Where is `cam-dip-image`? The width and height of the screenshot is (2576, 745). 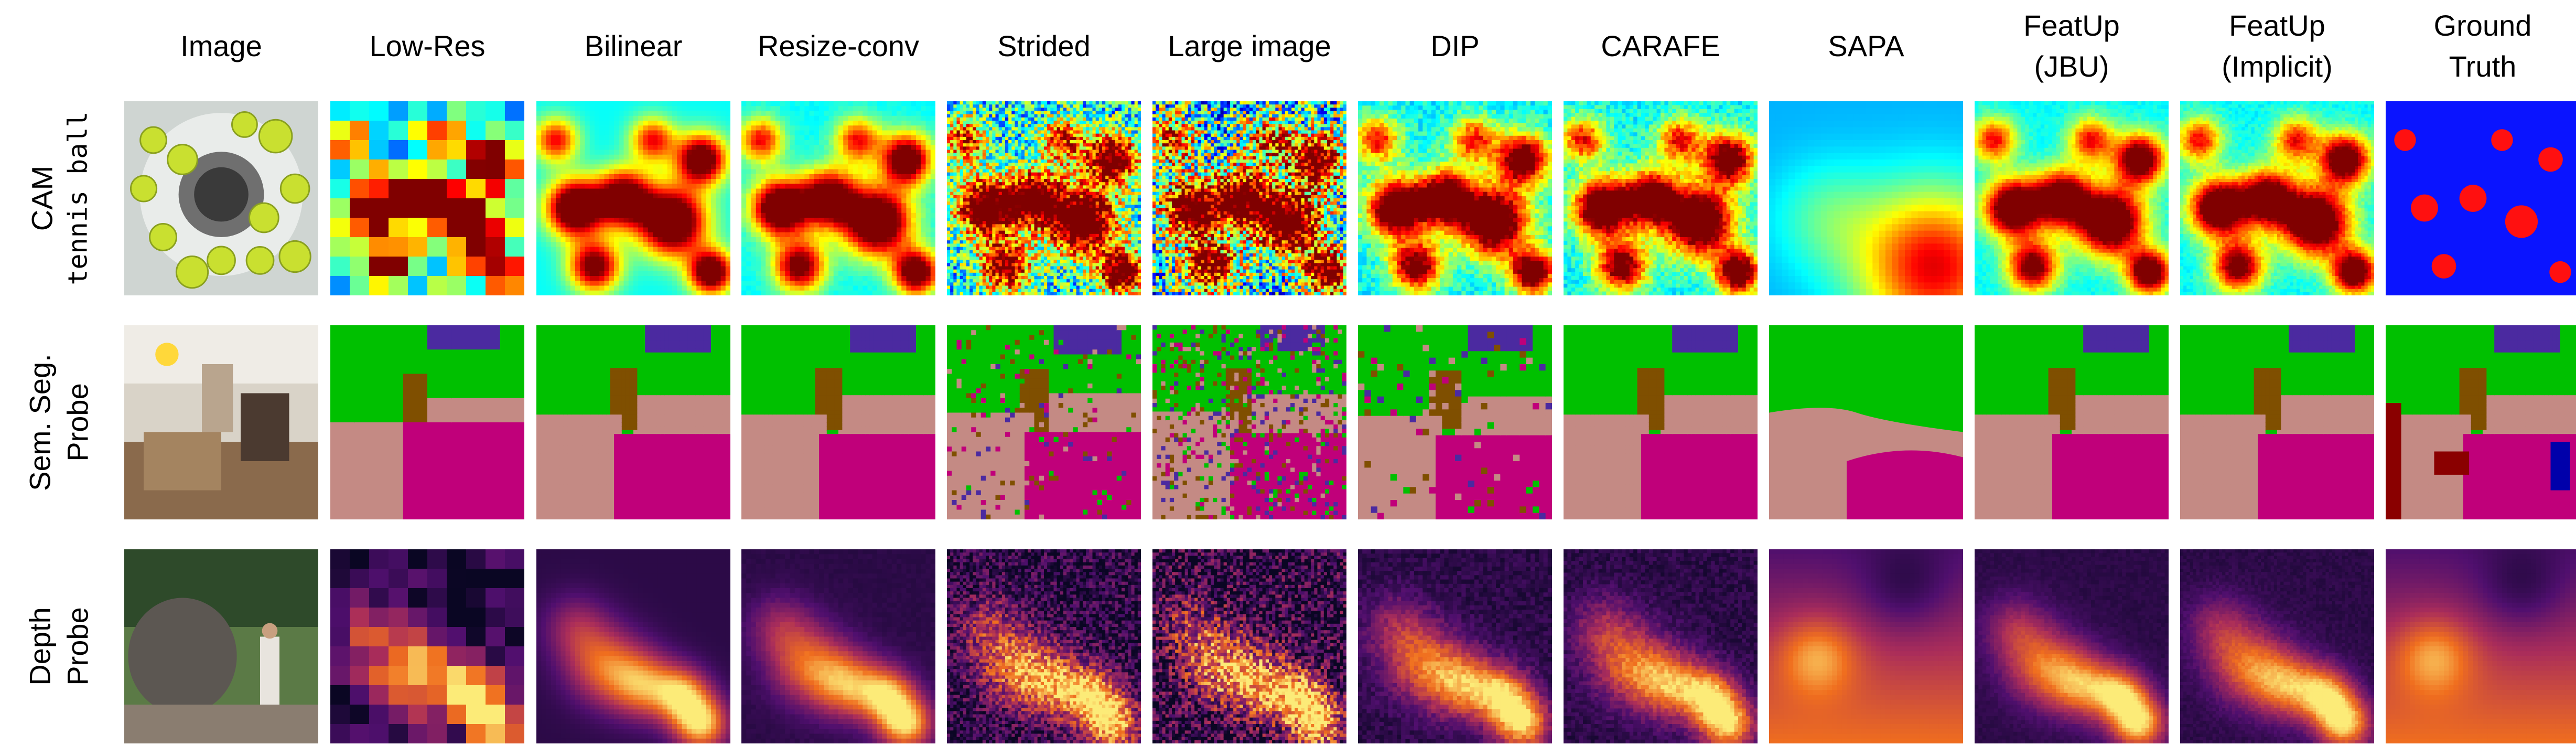
cam-dip-image is located at coordinates (1455, 198).